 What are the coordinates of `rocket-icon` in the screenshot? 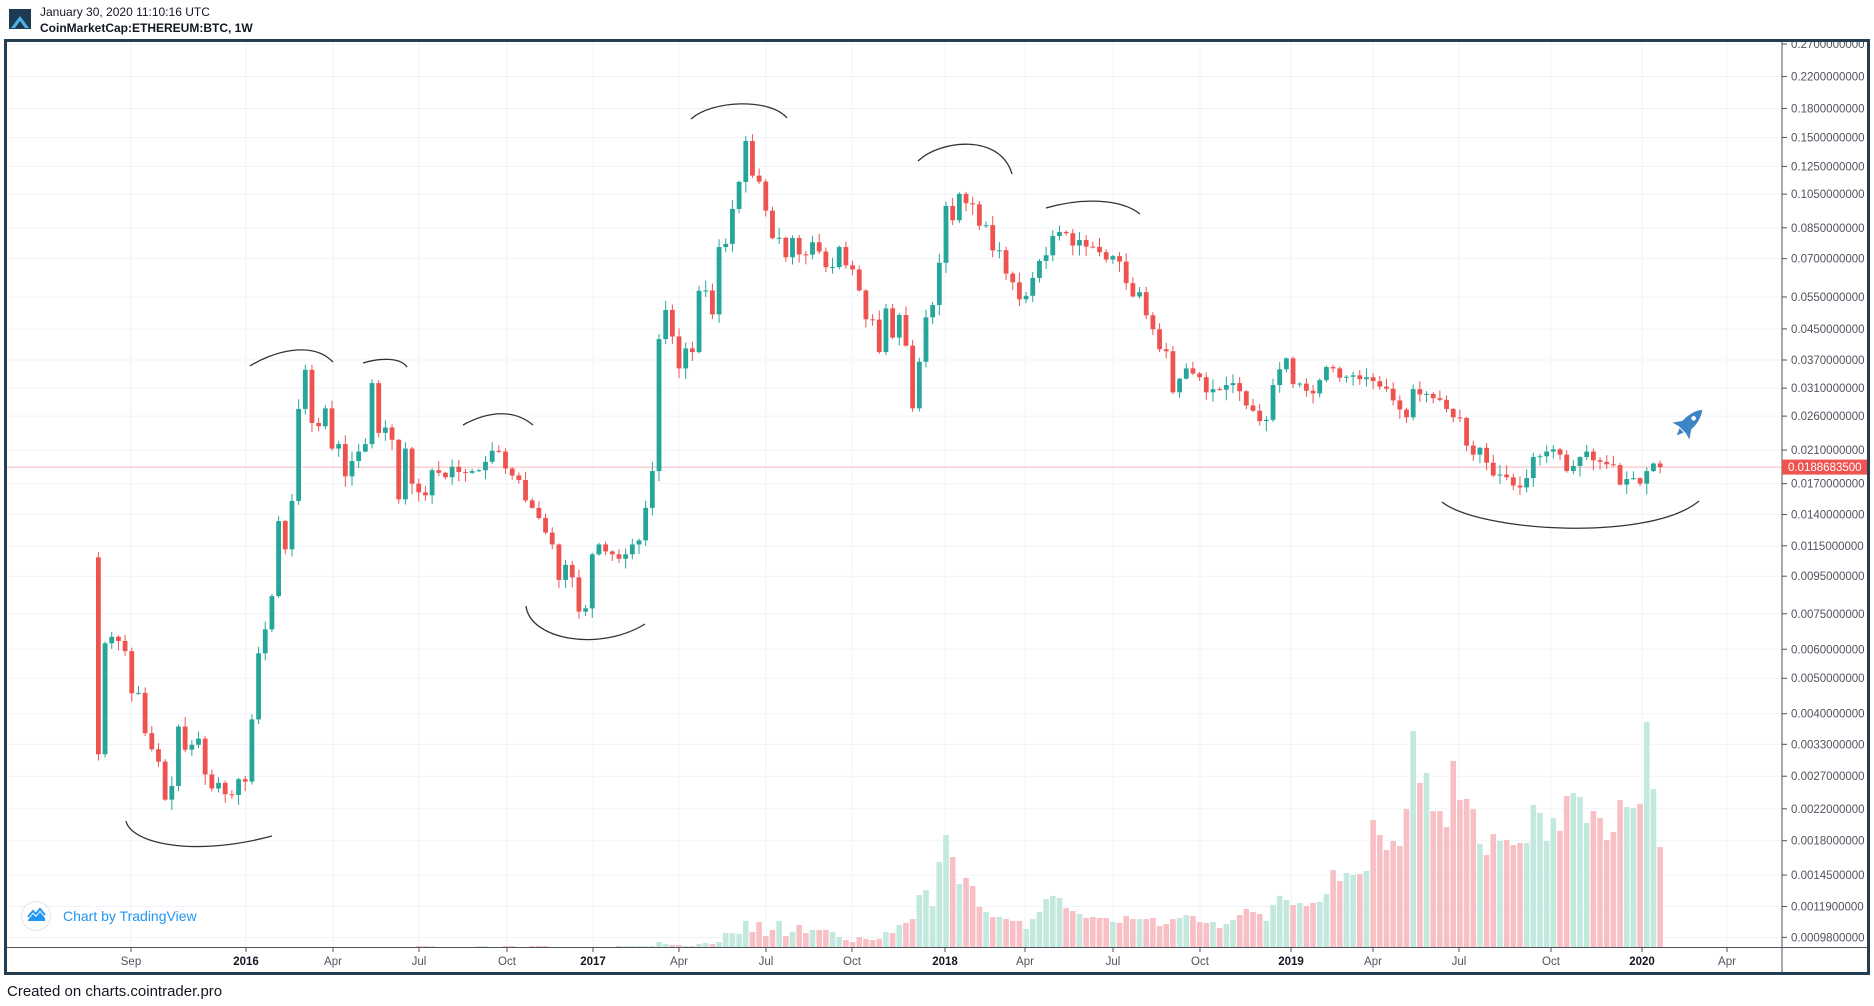 It's located at (1689, 422).